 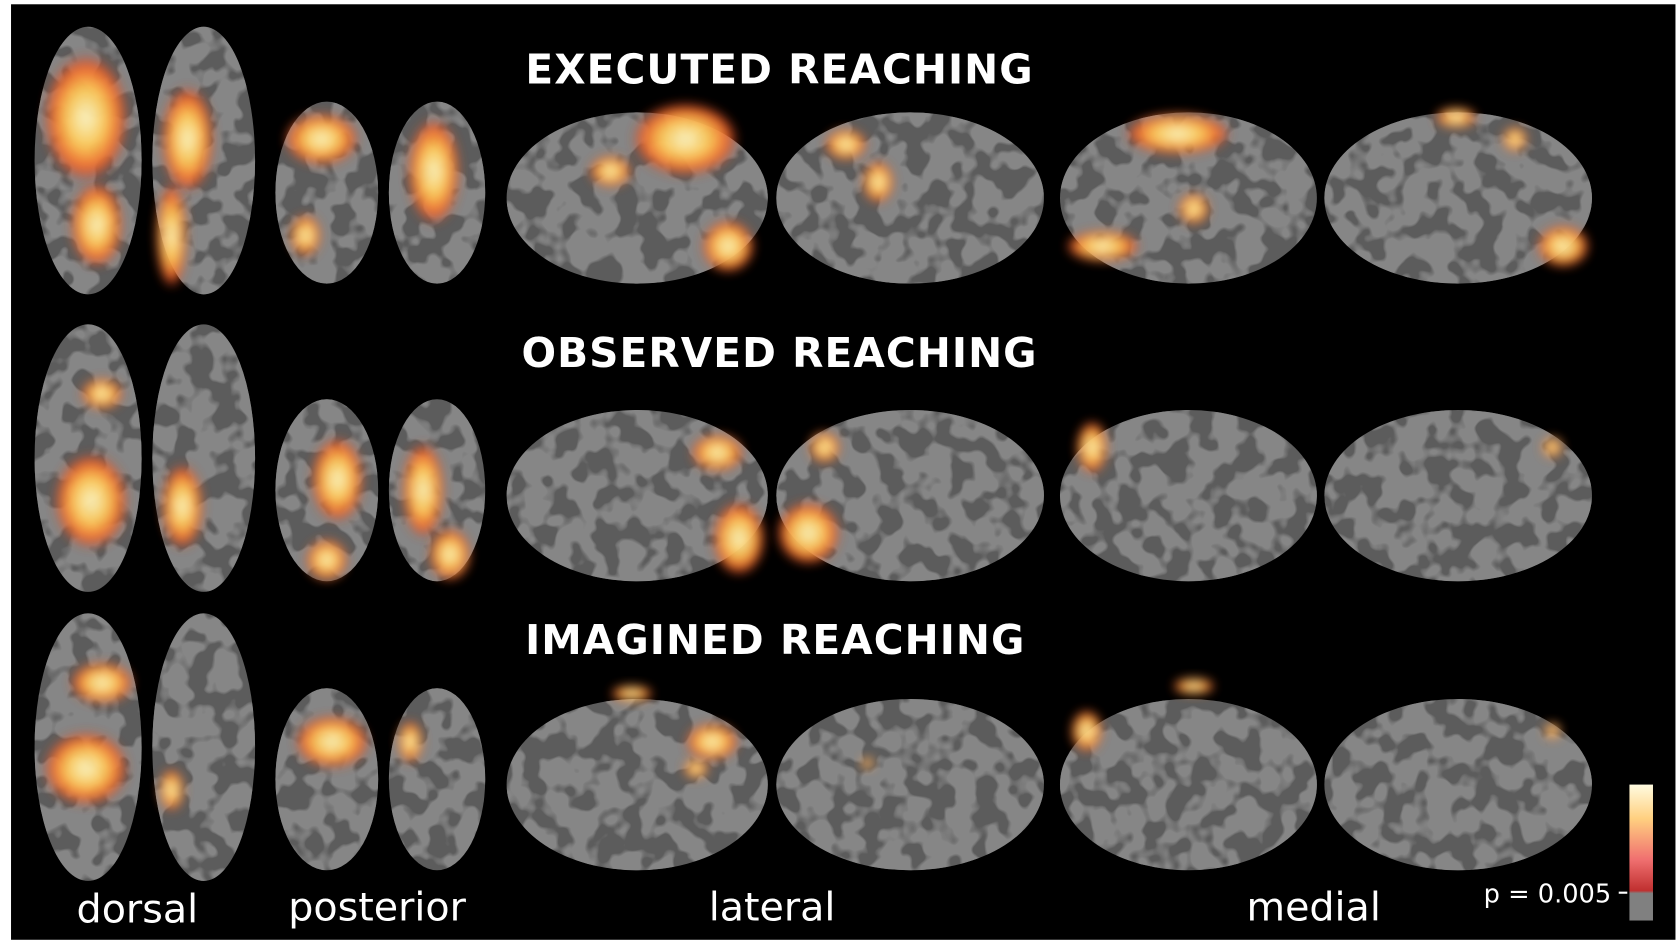 What do you see at coordinates (377, 908) in the screenshot?
I see `view-label: posterior` at bounding box center [377, 908].